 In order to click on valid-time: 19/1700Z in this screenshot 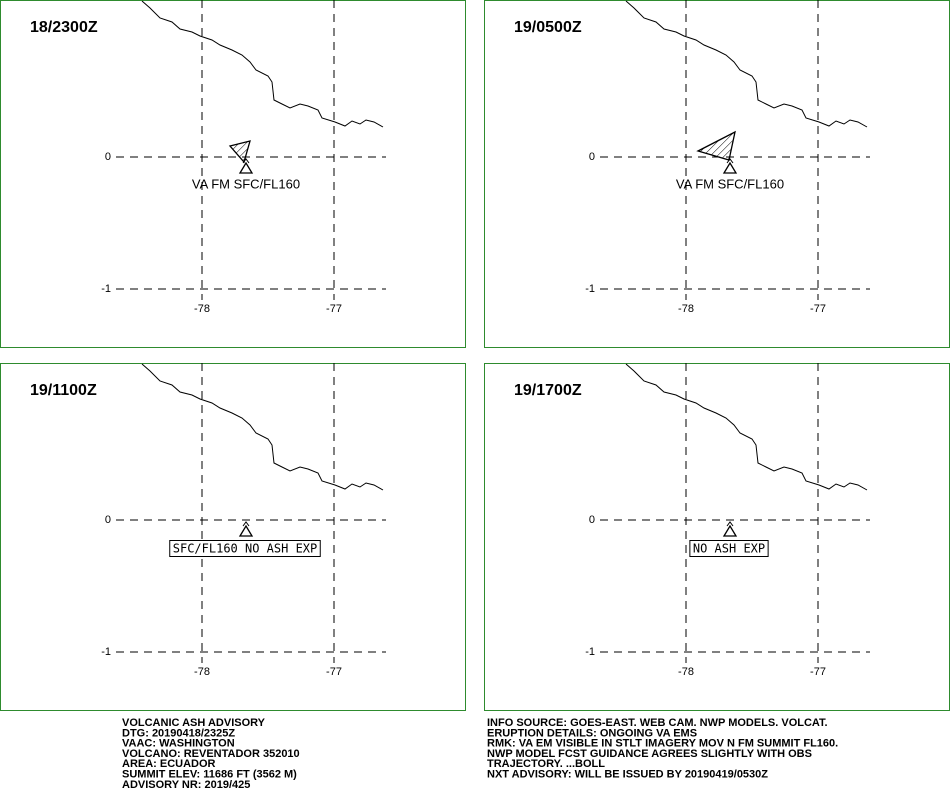, I will do `click(548, 390)`.